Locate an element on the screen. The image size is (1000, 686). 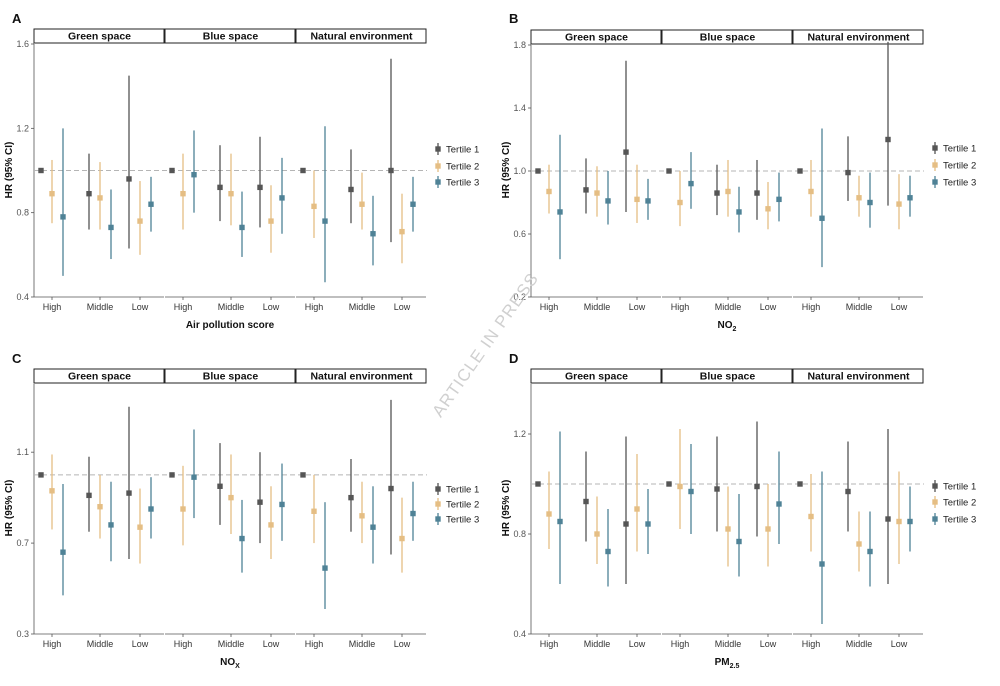
panel-letter: B is located at coordinates (513, 18).